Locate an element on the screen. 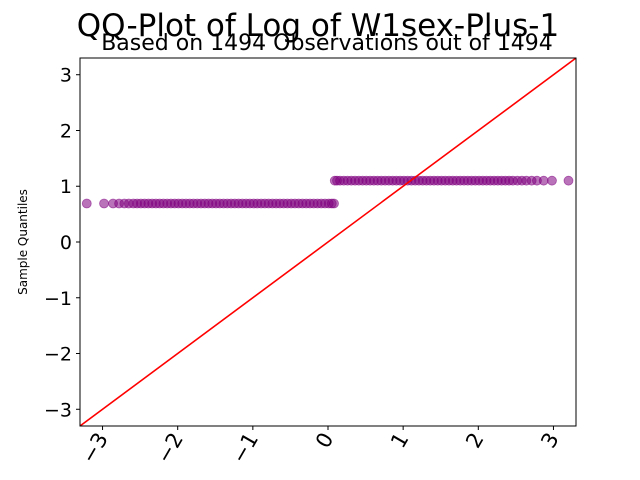  y-tick-label: 2 is located at coordinates (66, 131).